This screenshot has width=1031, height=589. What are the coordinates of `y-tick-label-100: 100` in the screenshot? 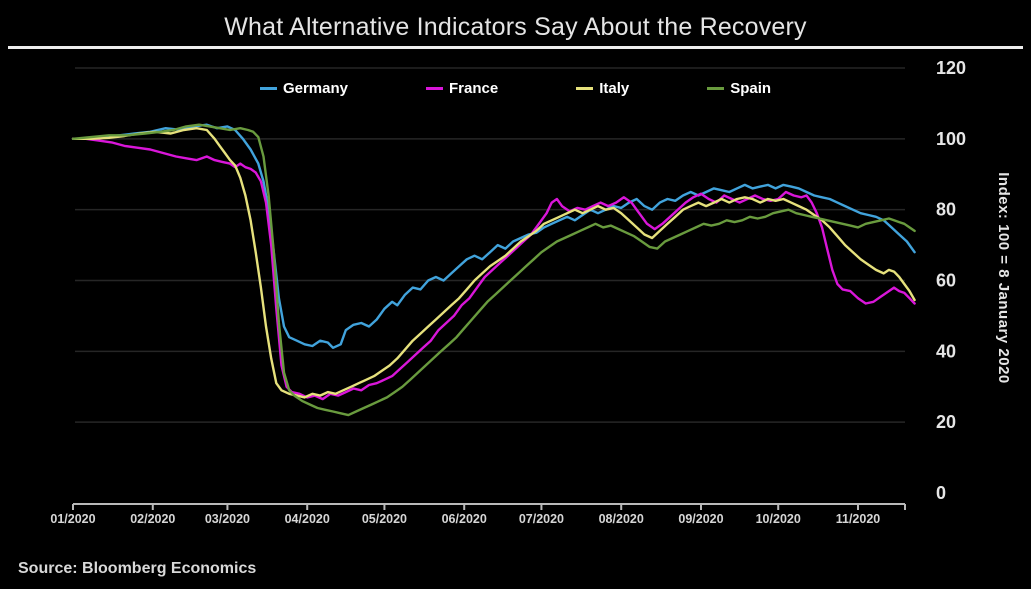 It's located at (951, 139).